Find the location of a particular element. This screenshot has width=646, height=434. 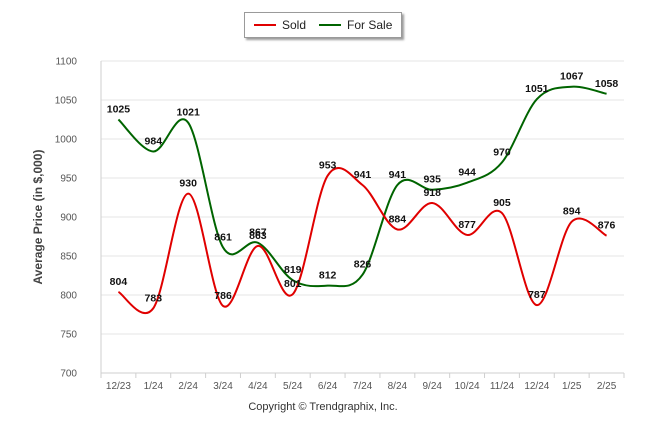

data-label-for-sale: 1058 is located at coordinates (607, 84).